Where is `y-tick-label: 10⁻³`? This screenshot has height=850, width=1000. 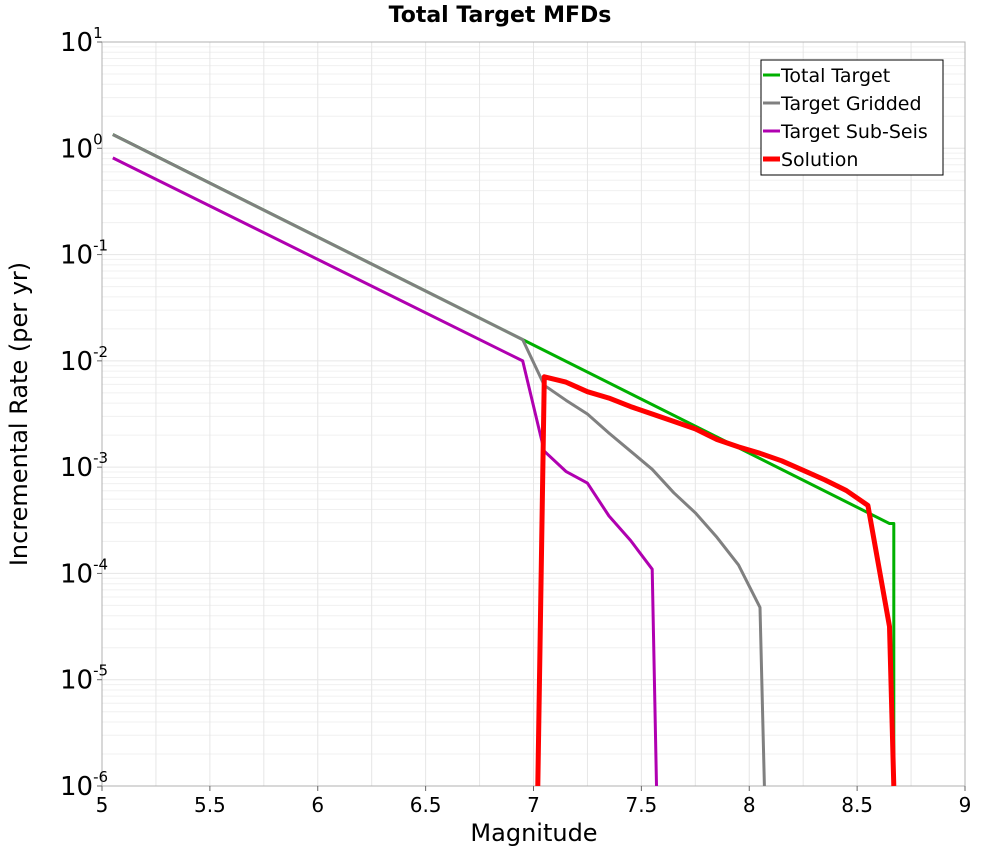
y-tick-label: 10⁻³ is located at coordinates (84, 466).